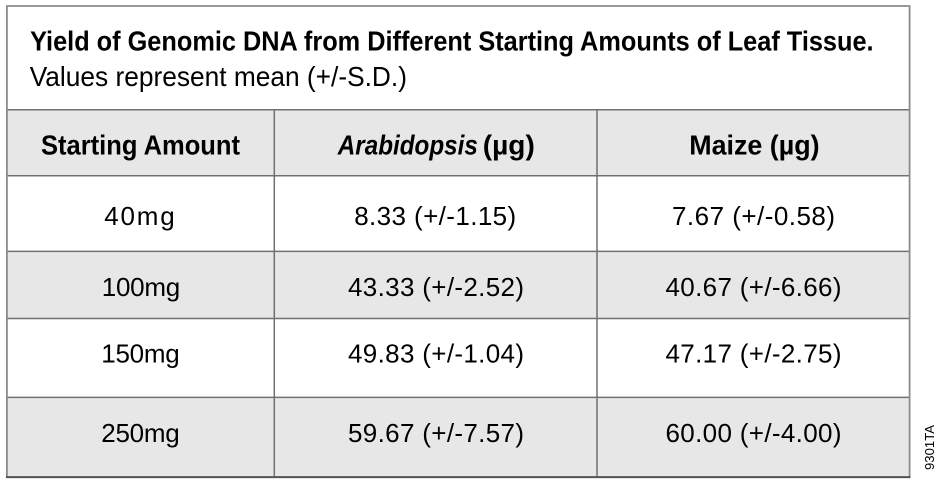 The image size is (938, 484). What do you see at coordinates (754, 144) in the screenshot?
I see `svg-text: Maize (µg)` at bounding box center [754, 144].